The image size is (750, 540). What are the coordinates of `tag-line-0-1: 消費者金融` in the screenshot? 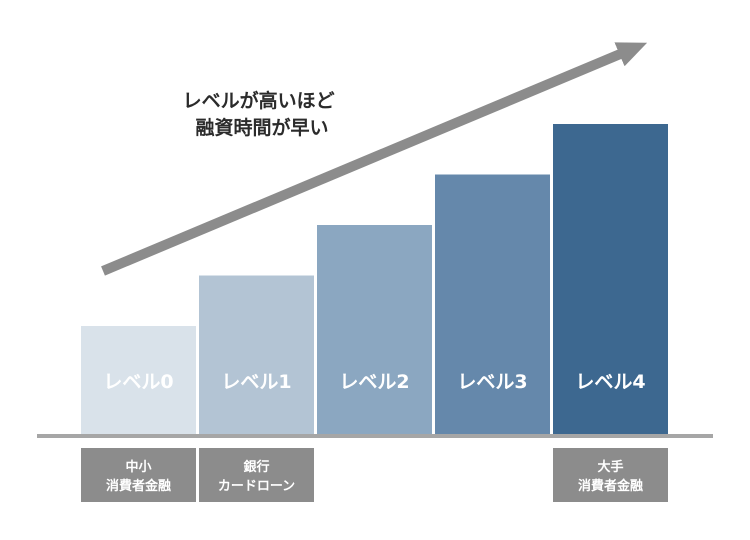 It's located at (138, 486).